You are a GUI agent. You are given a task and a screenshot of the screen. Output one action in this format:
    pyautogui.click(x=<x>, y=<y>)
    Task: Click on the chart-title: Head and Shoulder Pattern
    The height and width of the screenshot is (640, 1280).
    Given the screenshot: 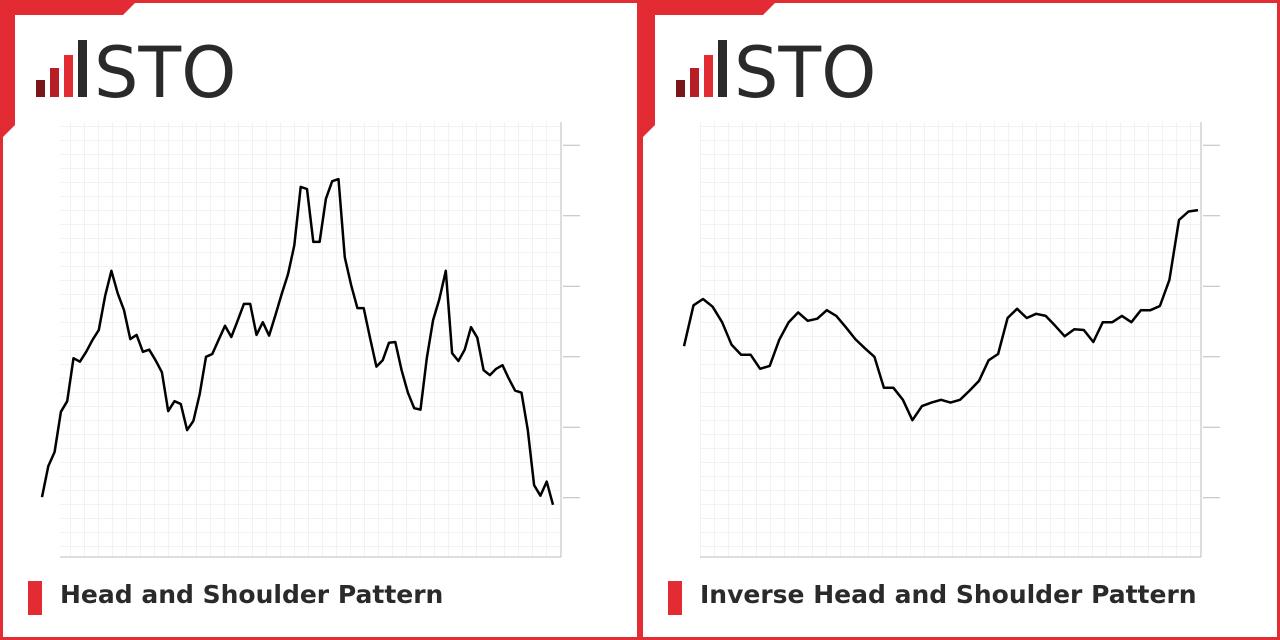 What is the action you would take?
    pyautogui.click(x=251, y=594)
    